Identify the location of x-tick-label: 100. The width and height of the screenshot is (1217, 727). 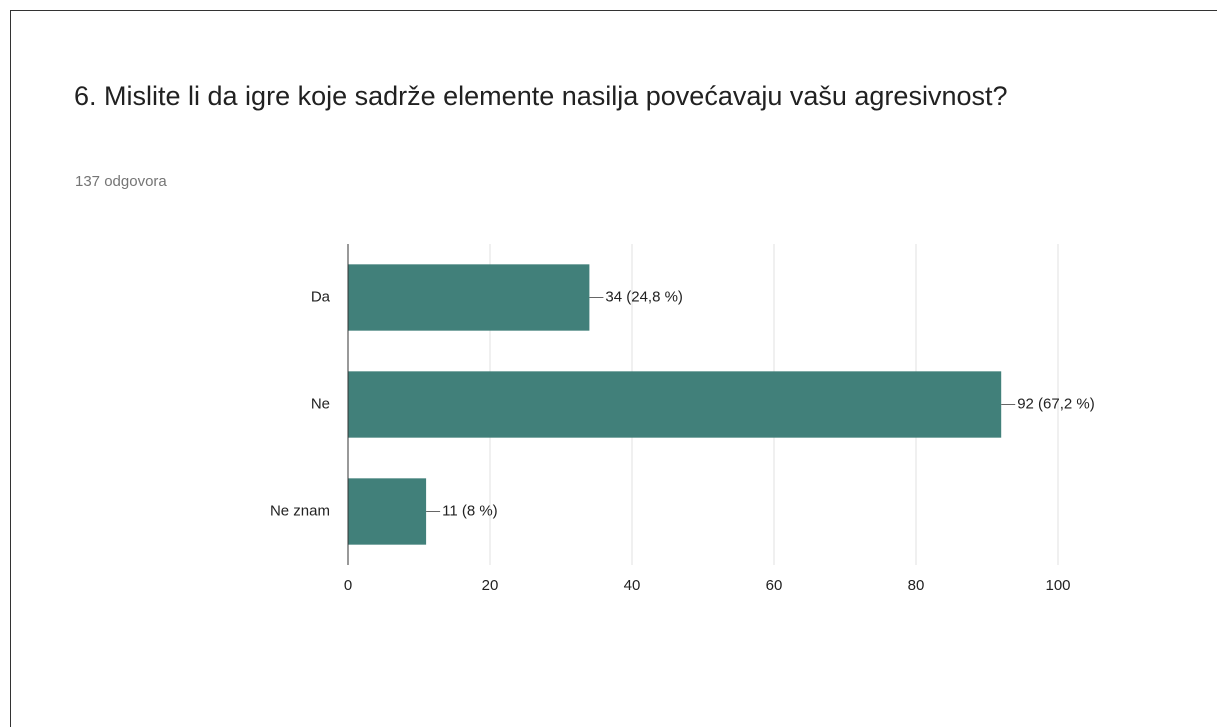
(1057, 585).